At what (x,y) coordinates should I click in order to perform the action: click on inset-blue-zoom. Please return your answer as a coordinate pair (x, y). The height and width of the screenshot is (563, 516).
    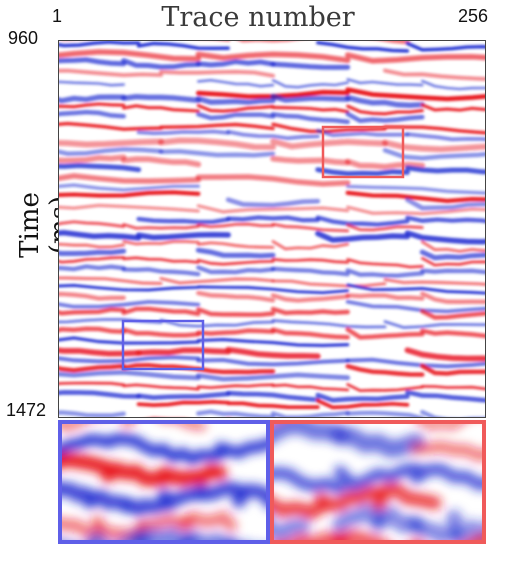
    Looking at the image, I should click on (164, 482).